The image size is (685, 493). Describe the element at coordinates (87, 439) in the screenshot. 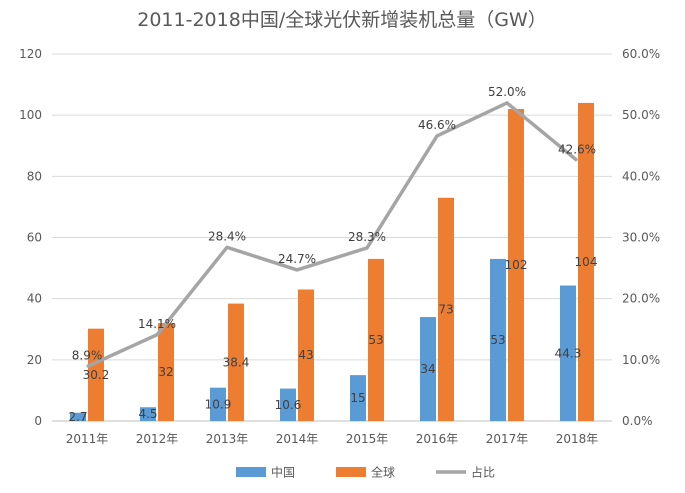

I see `x-tick-label: 2011年` at that location.